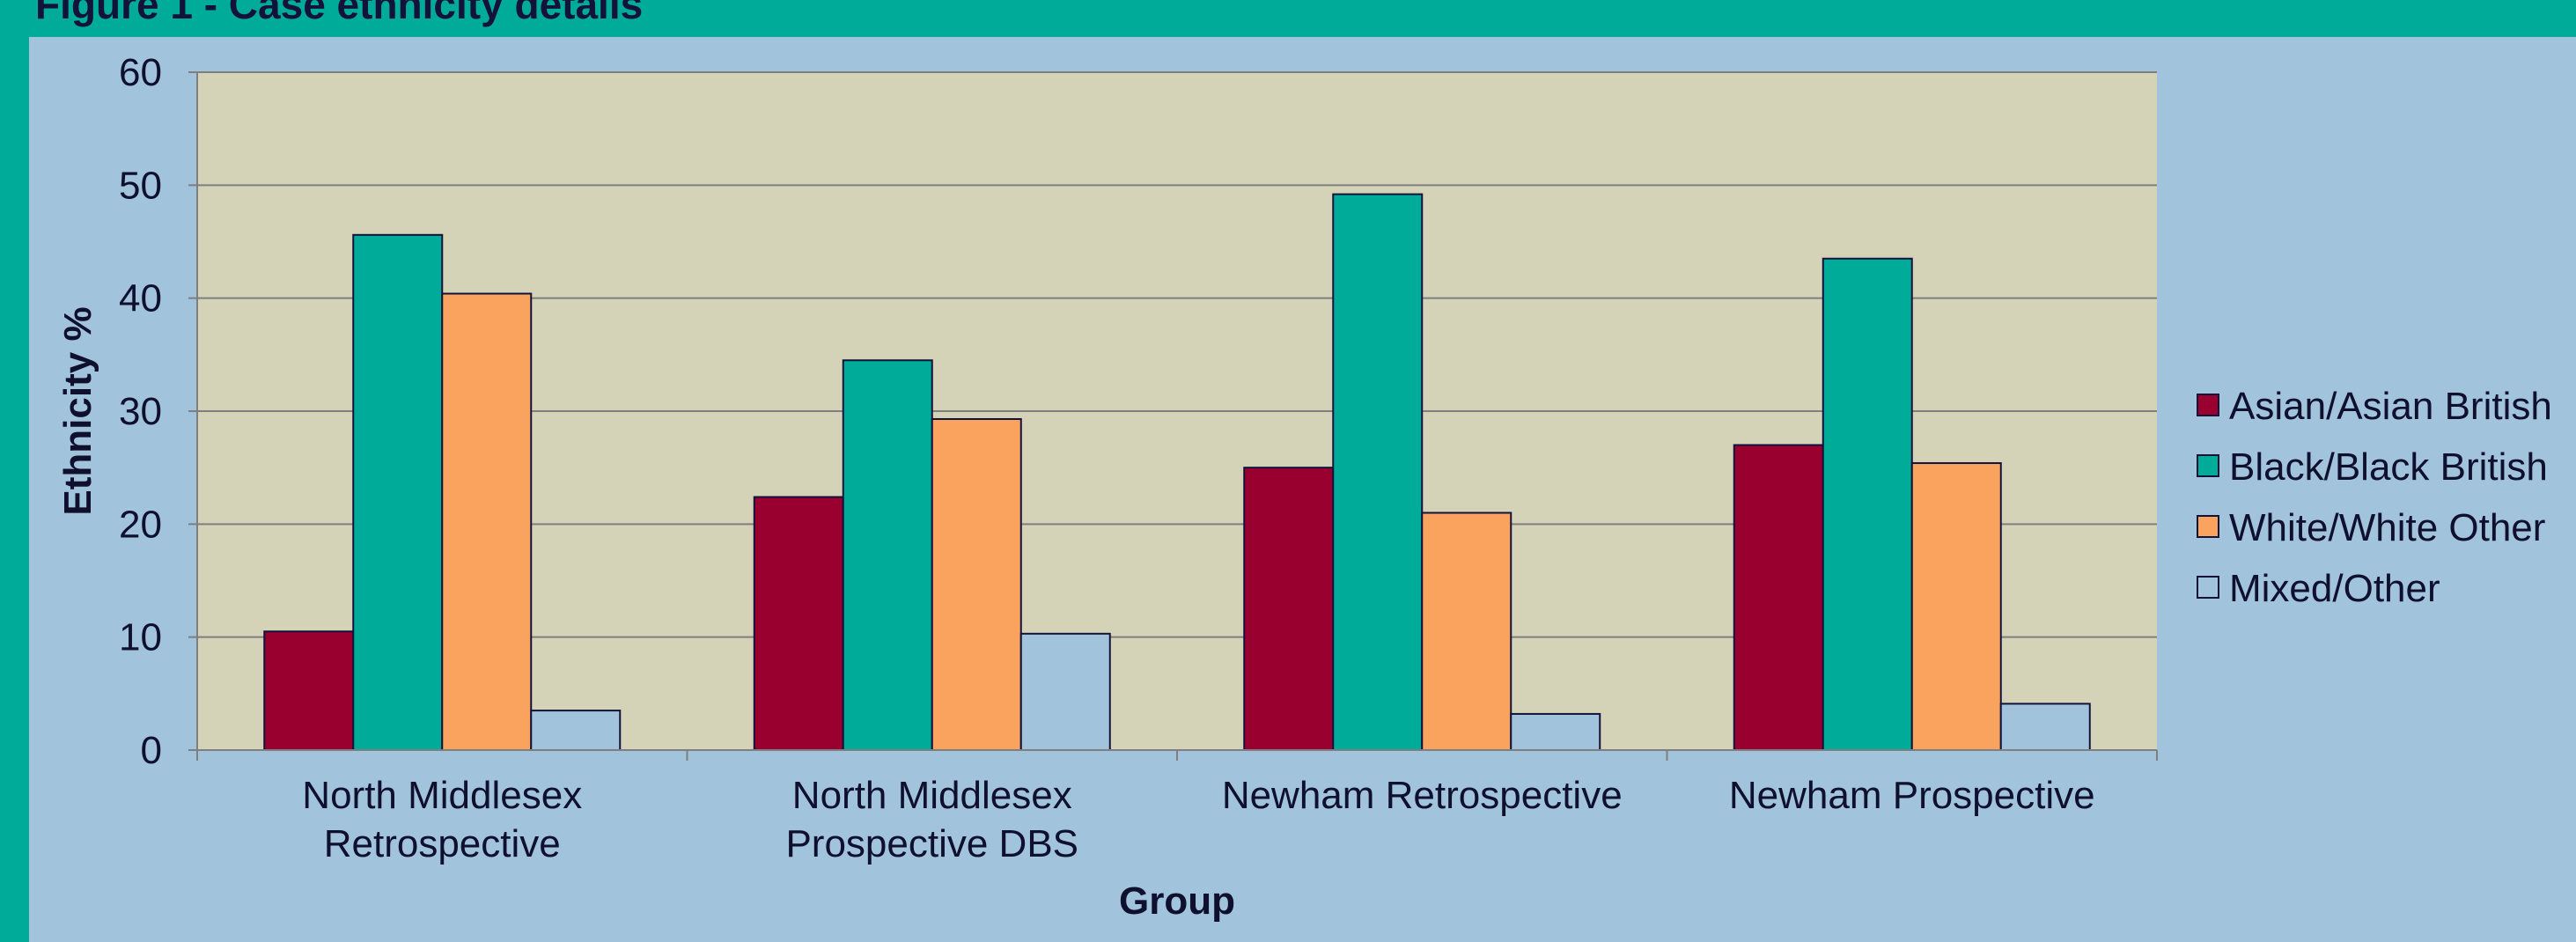 The image size is (2576, 942). What do you see at coordinates (141, 637) in the screenshot?
I see `y-tick-label: 10` at bounding box center [141, 637].